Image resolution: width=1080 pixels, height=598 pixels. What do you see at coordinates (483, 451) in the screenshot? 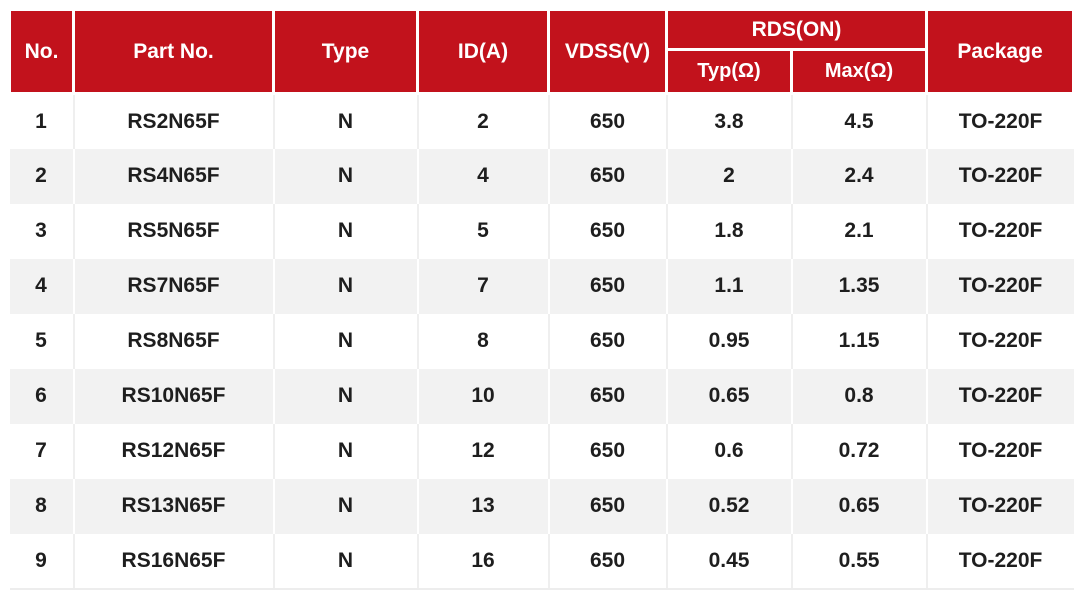
I see `cell-id-a: 12` at bounding box center [483, 451].